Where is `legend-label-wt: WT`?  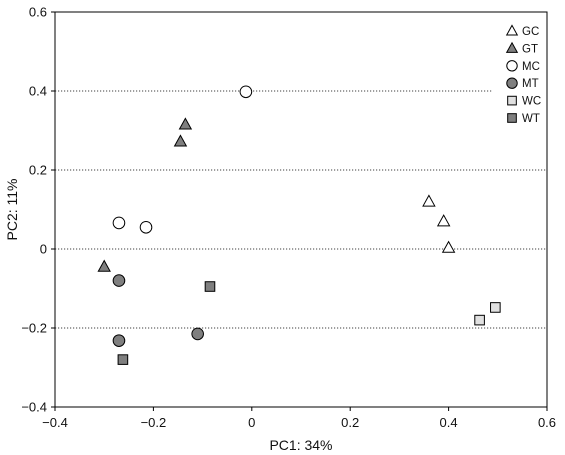 legend-label-wt: WT is located at coordinates (531, 119).